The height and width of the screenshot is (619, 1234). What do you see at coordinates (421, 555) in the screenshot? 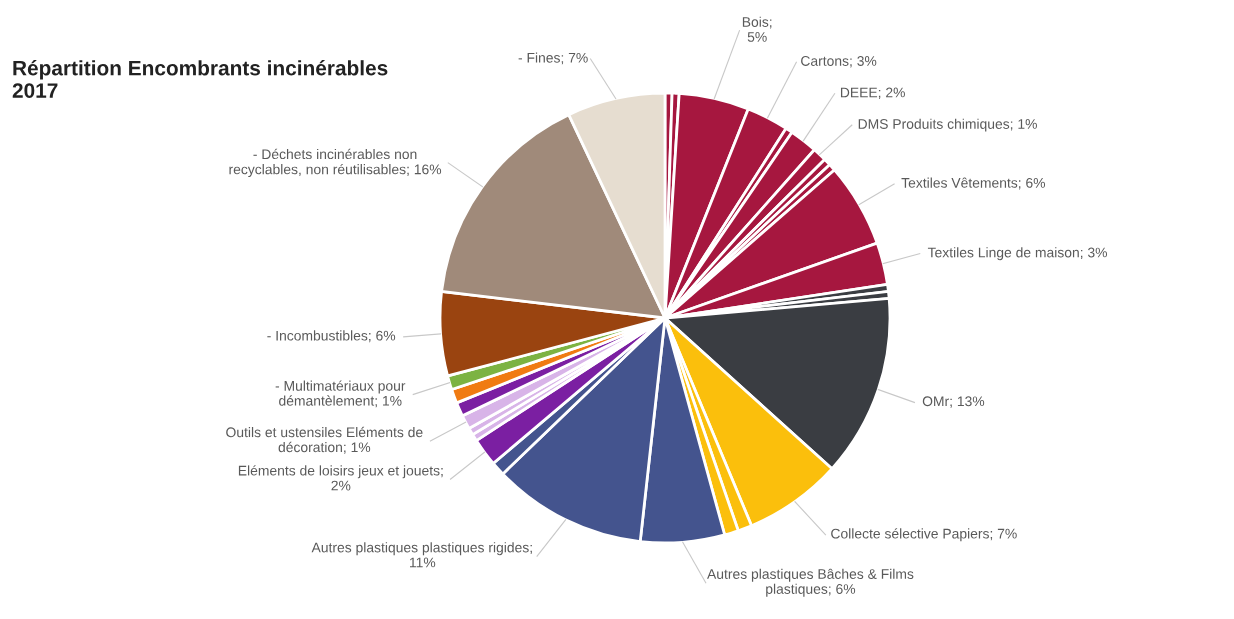
I see `slice-label: Autres plastiques plastiques rigides; 11%` at bounding box center [421, 555].